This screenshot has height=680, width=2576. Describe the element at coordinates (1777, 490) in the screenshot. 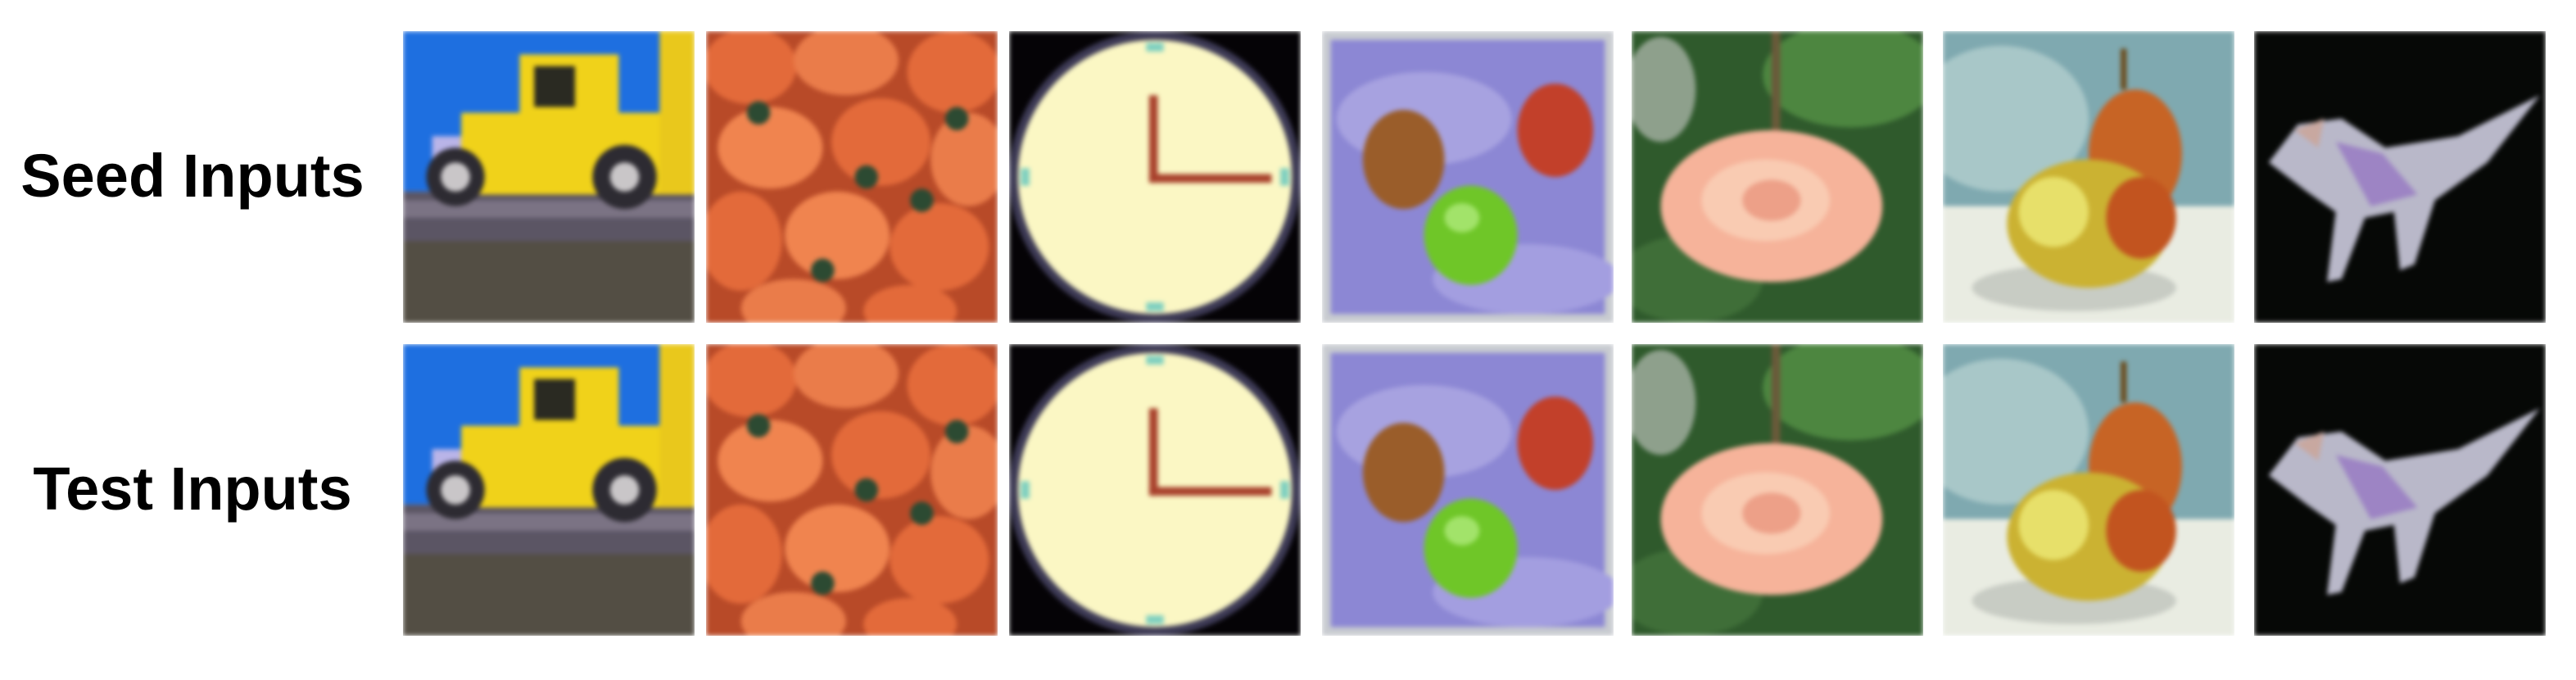

I see `test-rose-image` at that location.